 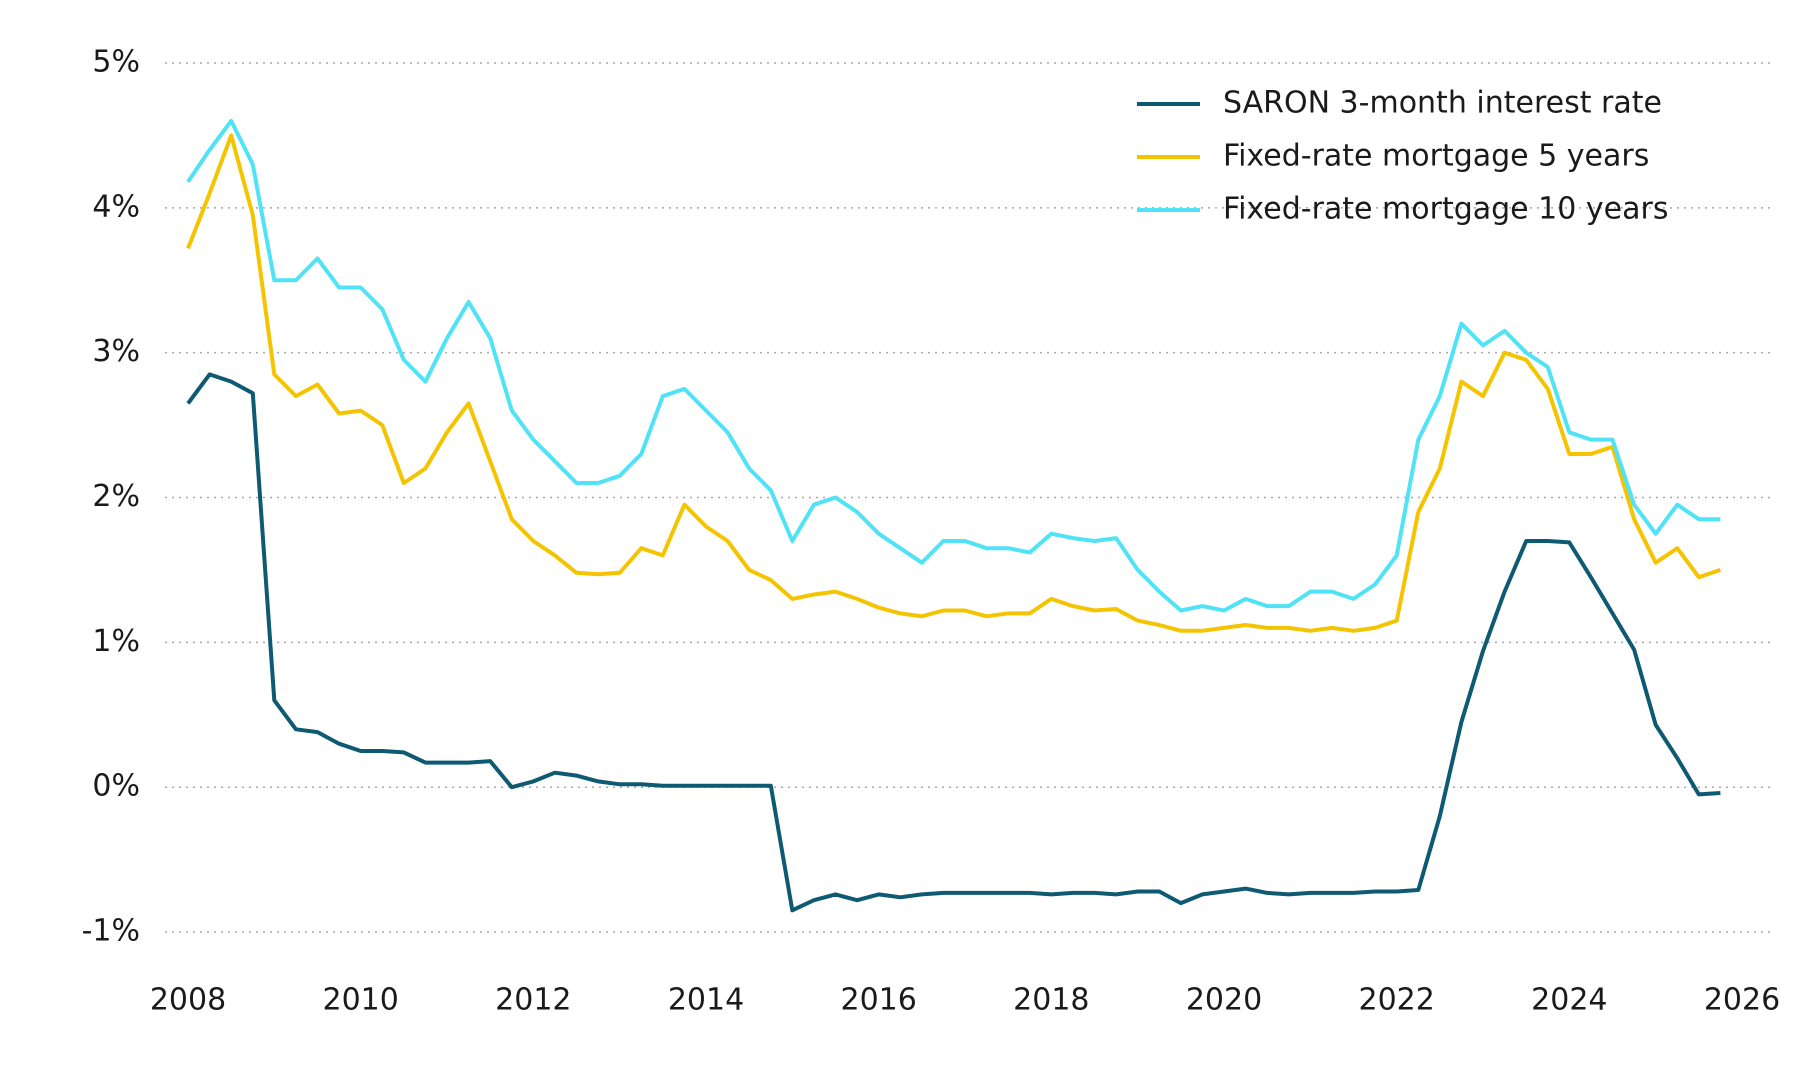 I want to click on x-tick-label: 2026, so click(x=1742, y=1000).